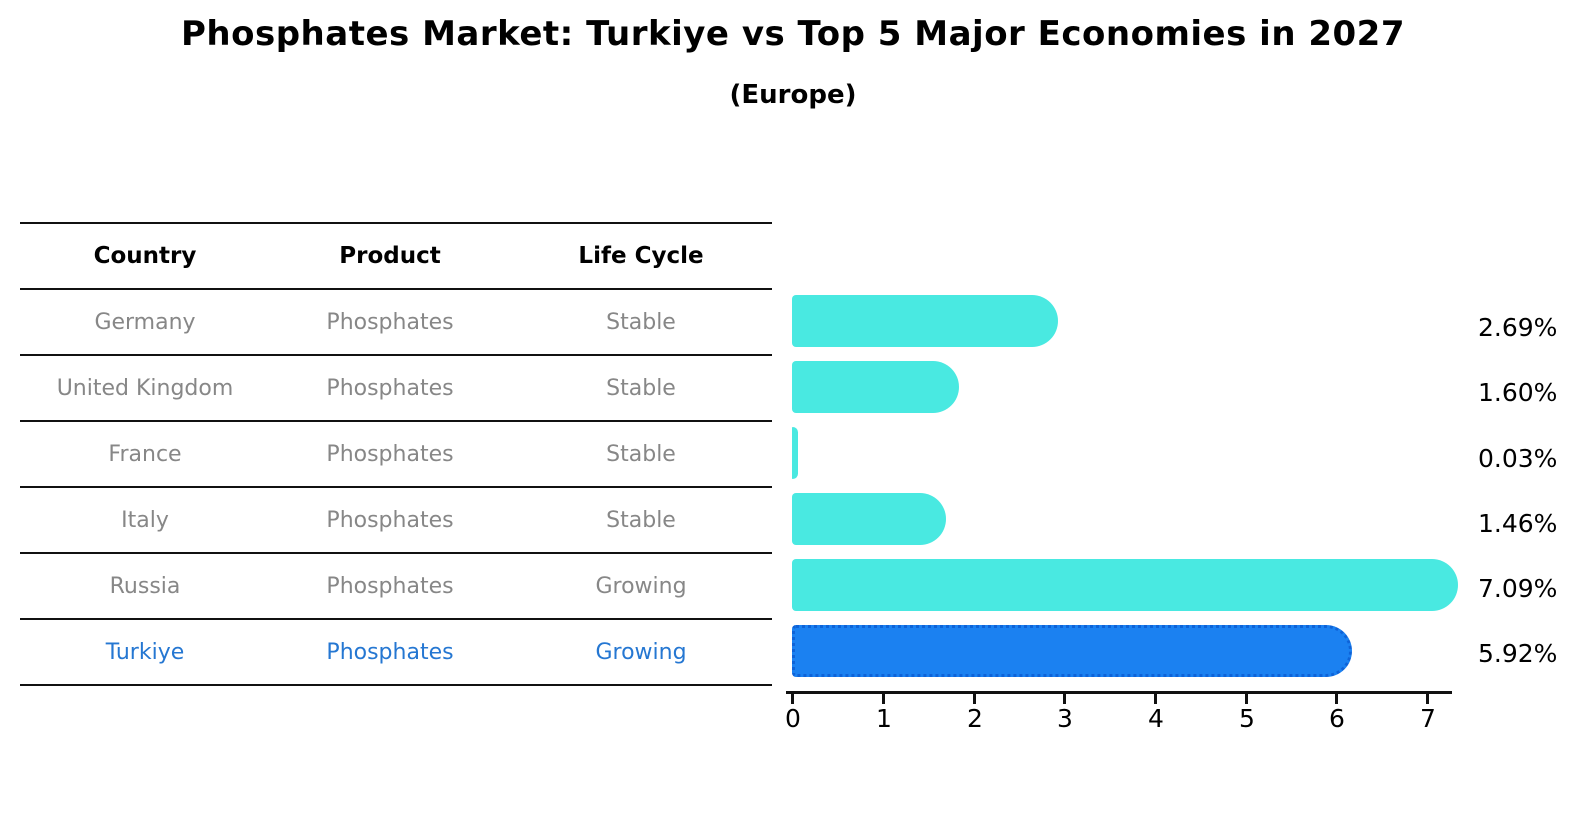 Image resolution: width=1586 pixels, height=823 pixels. What do you see at coordinates (641, 256) in the screenshot?
I see `header-cell-lifecycle: Life Cycle` at bounding box center [641, 256].